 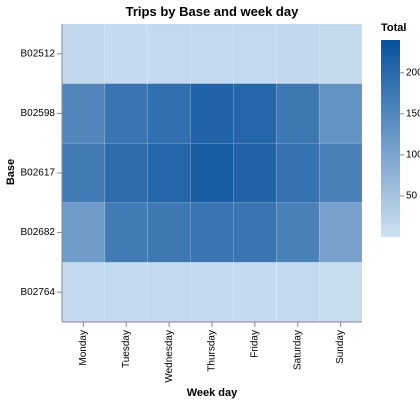 What do you see at coordinates (393, 28) in the screenshot?
I see `legend-title: Total` at bounding box center [393, 28].